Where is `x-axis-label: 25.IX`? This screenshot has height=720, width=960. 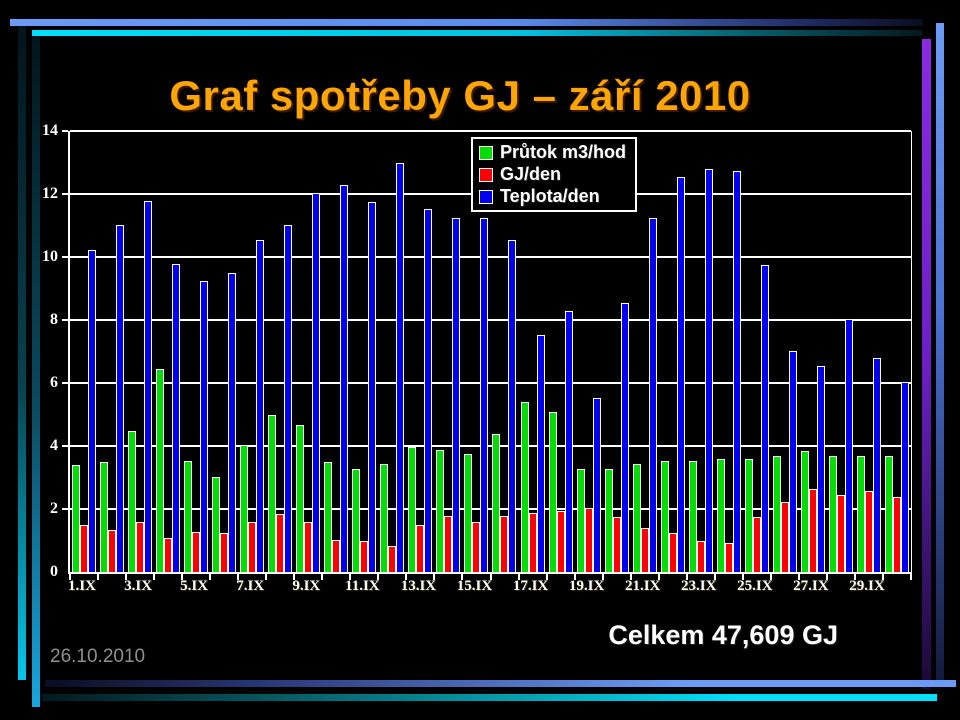 x-axis-label: 25.IX is located at coordinates (755, 586).